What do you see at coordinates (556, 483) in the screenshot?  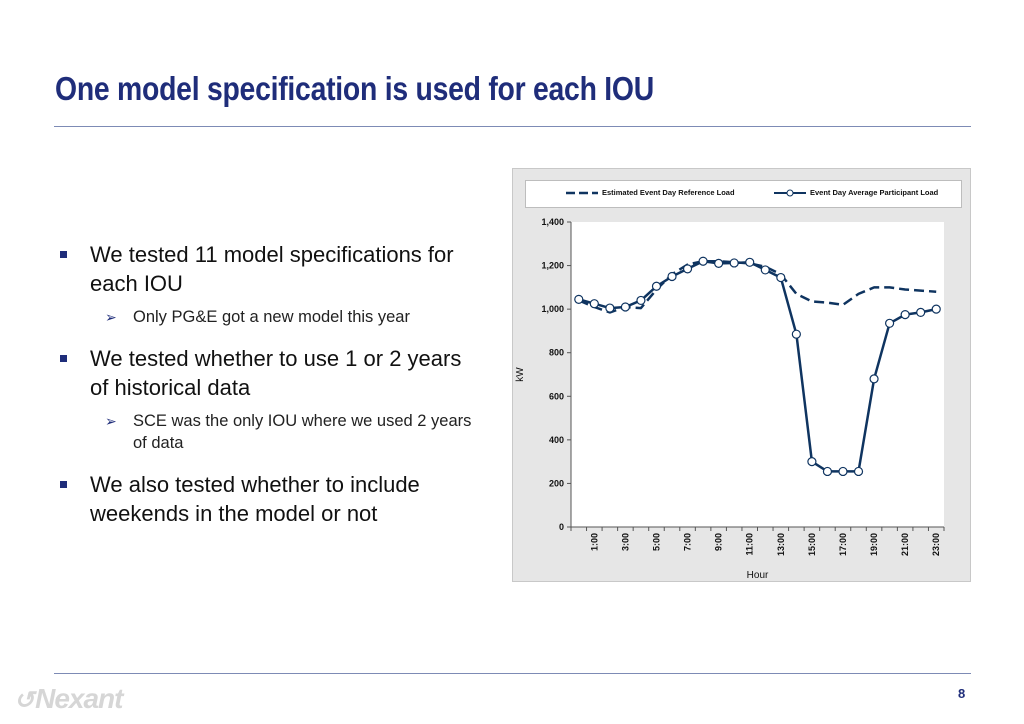 I see `y-tick-label: 200` at bounding box center [556, 483].